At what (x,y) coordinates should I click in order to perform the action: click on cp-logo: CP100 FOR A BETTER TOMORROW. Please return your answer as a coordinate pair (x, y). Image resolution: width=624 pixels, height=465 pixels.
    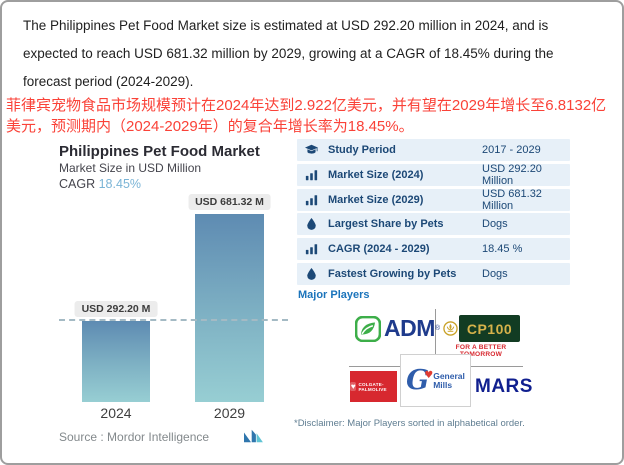
    Looking at the image, I should click on (481, 336).